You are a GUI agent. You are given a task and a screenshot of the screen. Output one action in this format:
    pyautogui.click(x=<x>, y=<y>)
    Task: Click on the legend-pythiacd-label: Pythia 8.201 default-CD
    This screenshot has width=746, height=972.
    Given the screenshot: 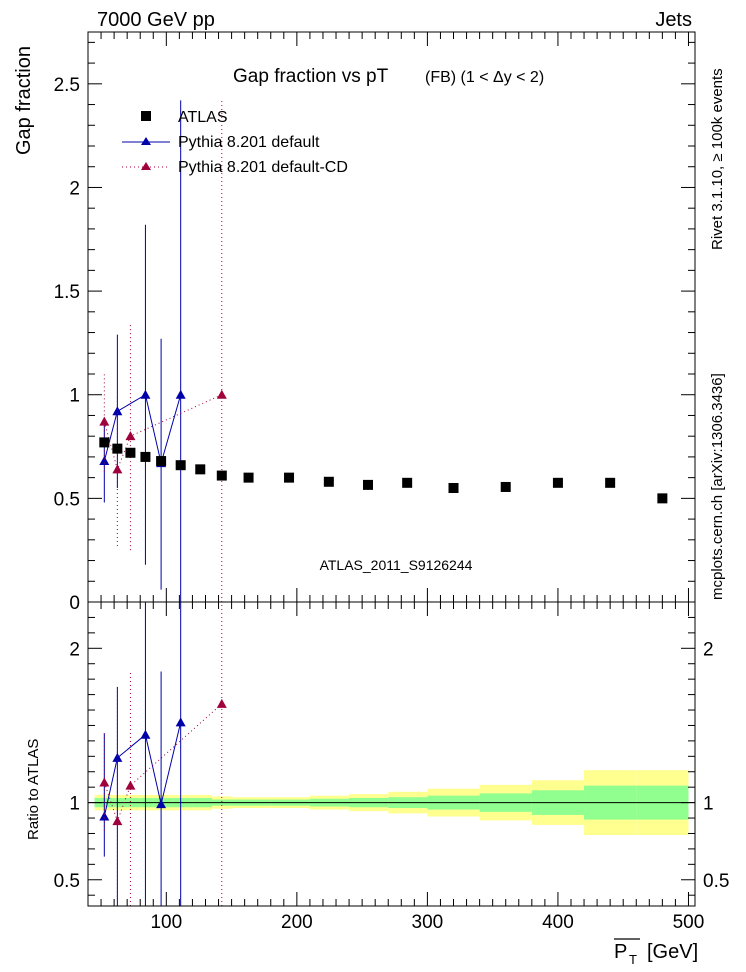 What is the action you would take?
    pyautogui.click(x=263, y=167)
    